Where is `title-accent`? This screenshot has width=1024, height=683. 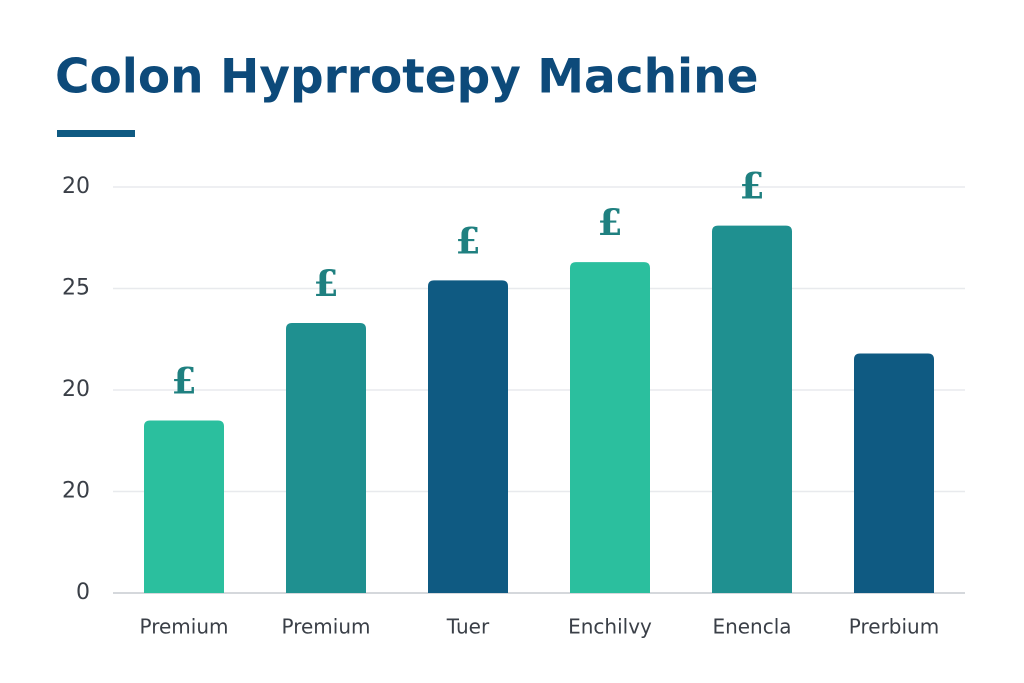
title-accent is located at coordinates (96, 133).